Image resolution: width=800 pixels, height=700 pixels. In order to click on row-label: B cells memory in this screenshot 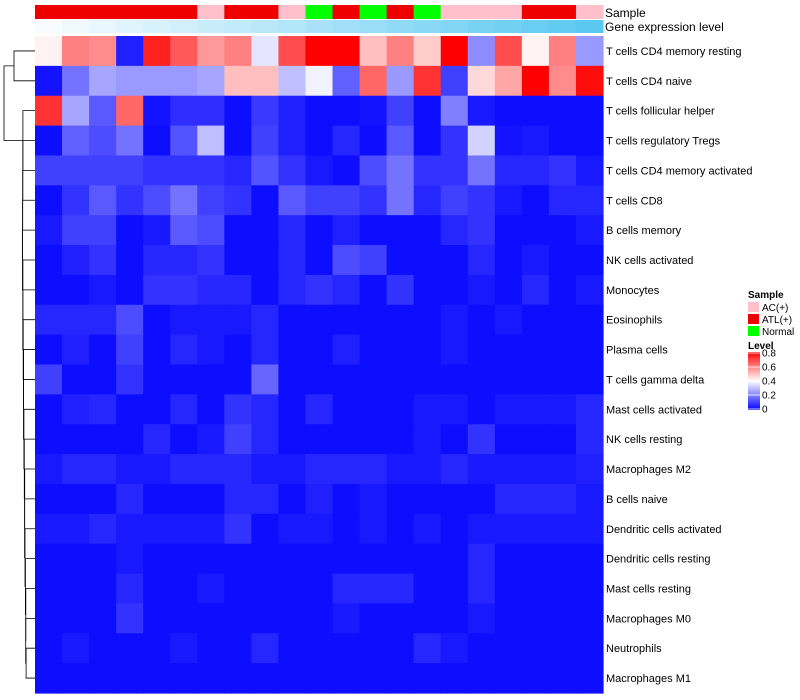, I will do `click(644, 231)`.